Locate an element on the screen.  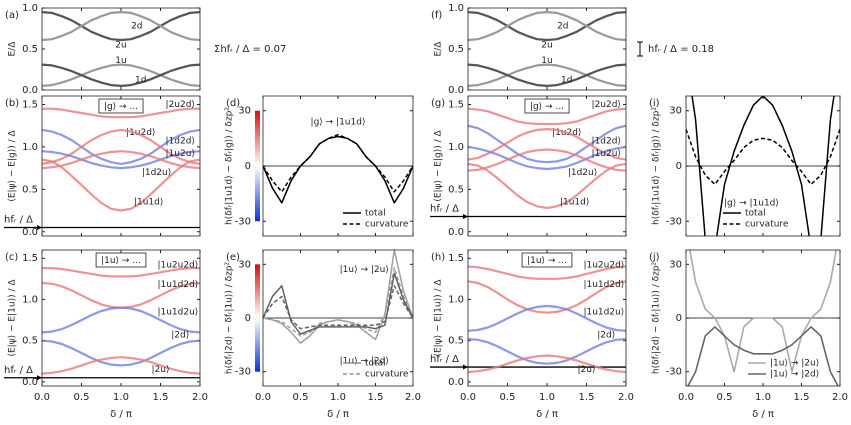
panel-label: (e) is located at coordinates (233, 257).